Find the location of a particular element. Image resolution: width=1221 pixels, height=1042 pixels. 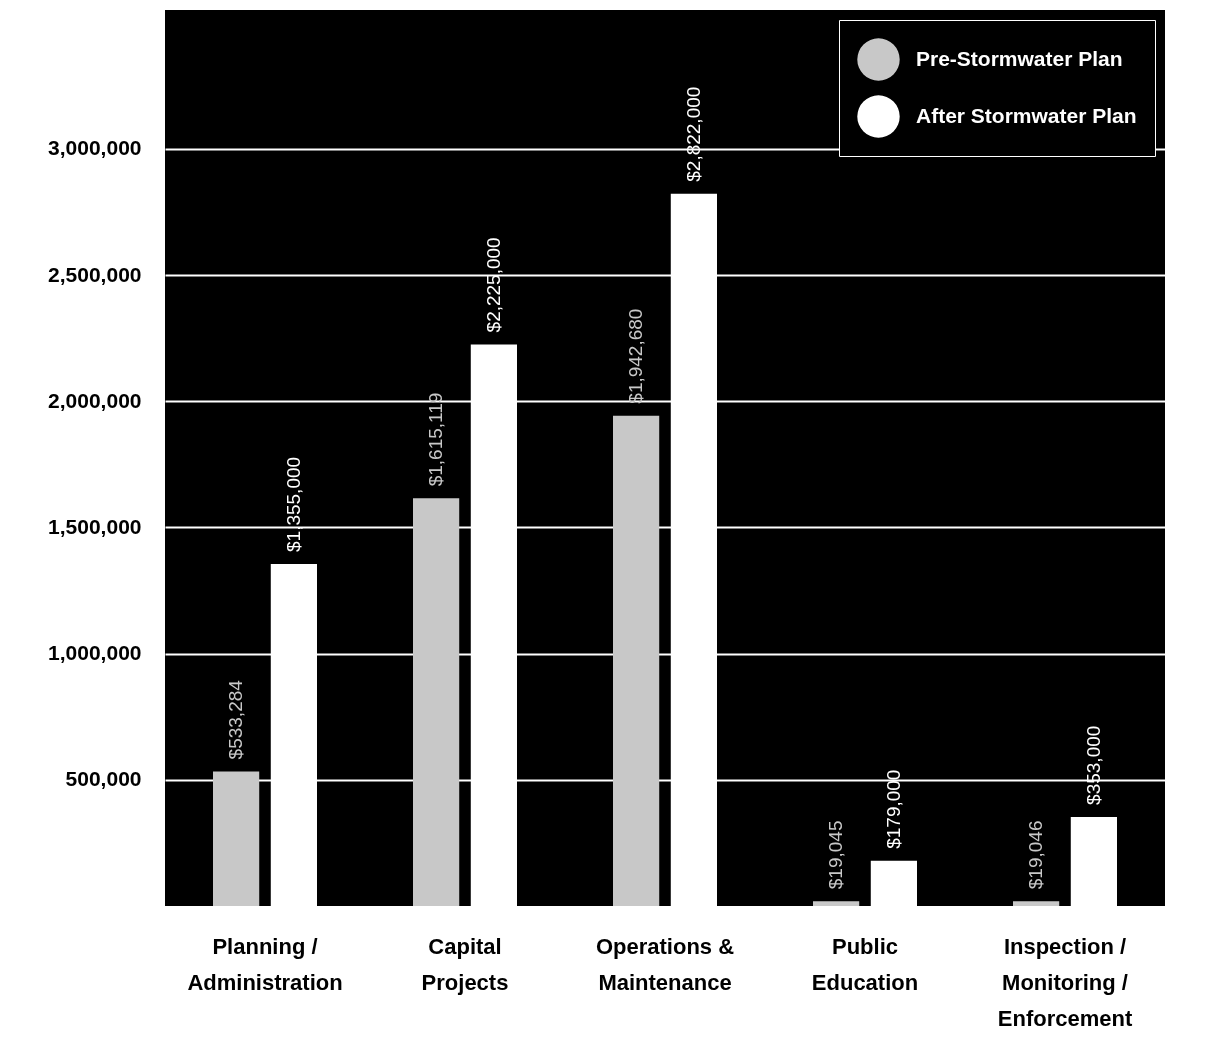

data-label: $19,046 is located at coordinates (1036, 855).